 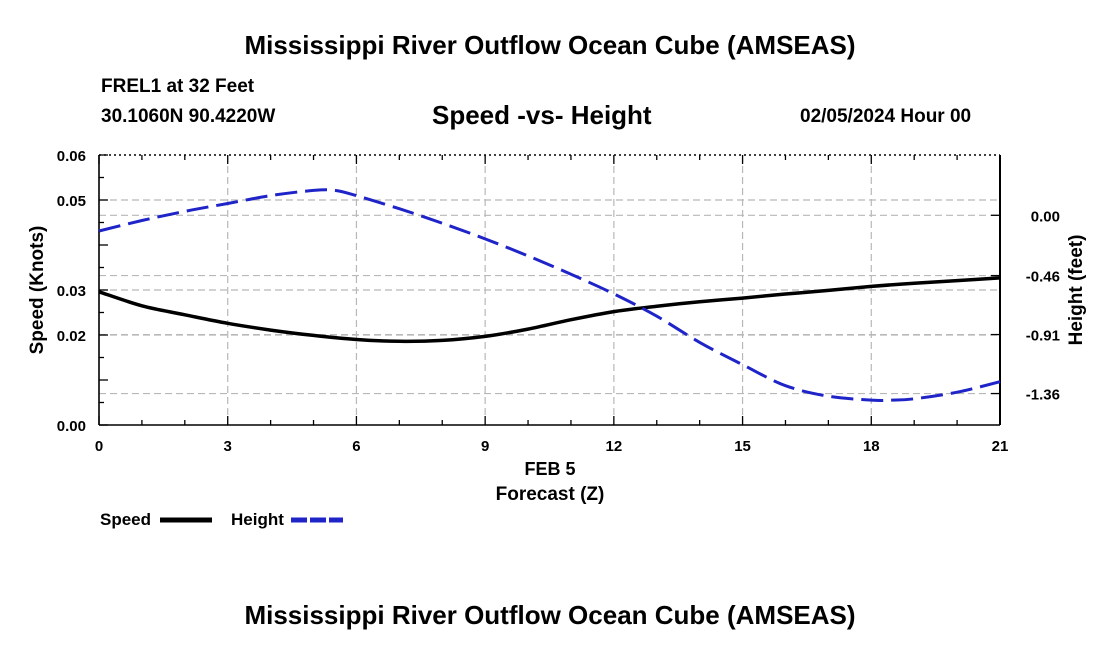 I want to click on x-tick-label: 18, so click(x=871, y=446).